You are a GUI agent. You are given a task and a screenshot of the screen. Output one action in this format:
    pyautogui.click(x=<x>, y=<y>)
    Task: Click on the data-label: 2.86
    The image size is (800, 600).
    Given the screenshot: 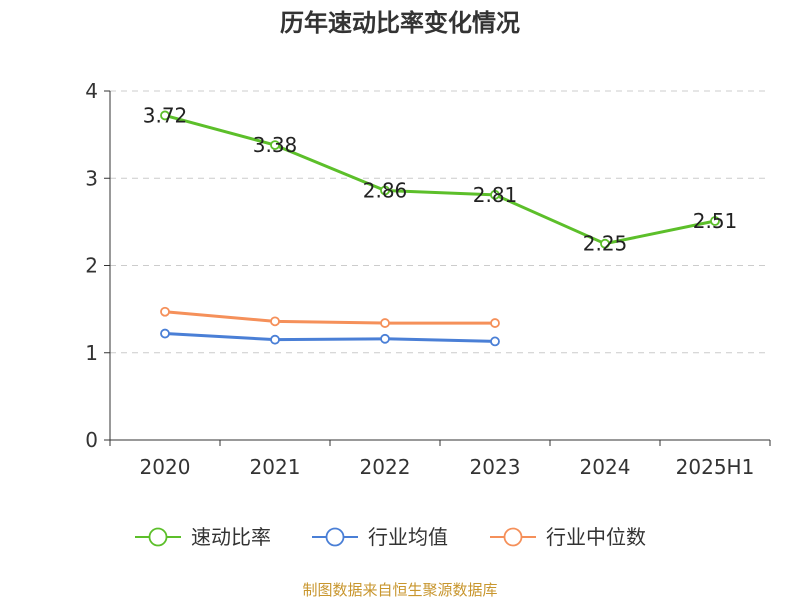 What is the action you would take?
    pyautogui.click(x=385, y=190)
    